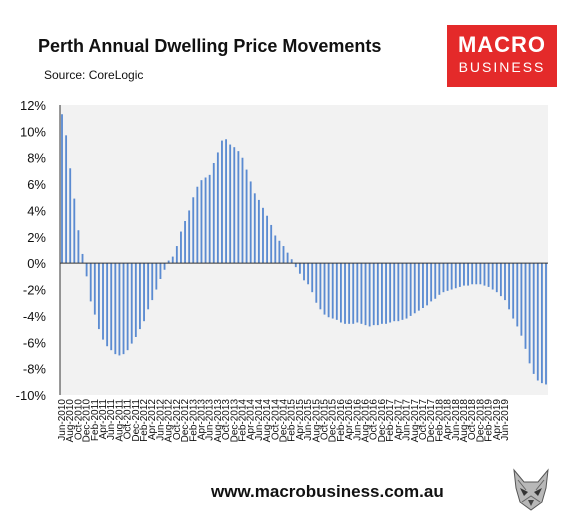 This screenshot has height=520, width=562. Describe the element at coordinates (327, 491) in the screenshot. I see `footer-url: www.macrobusiness.com.au` at that location.